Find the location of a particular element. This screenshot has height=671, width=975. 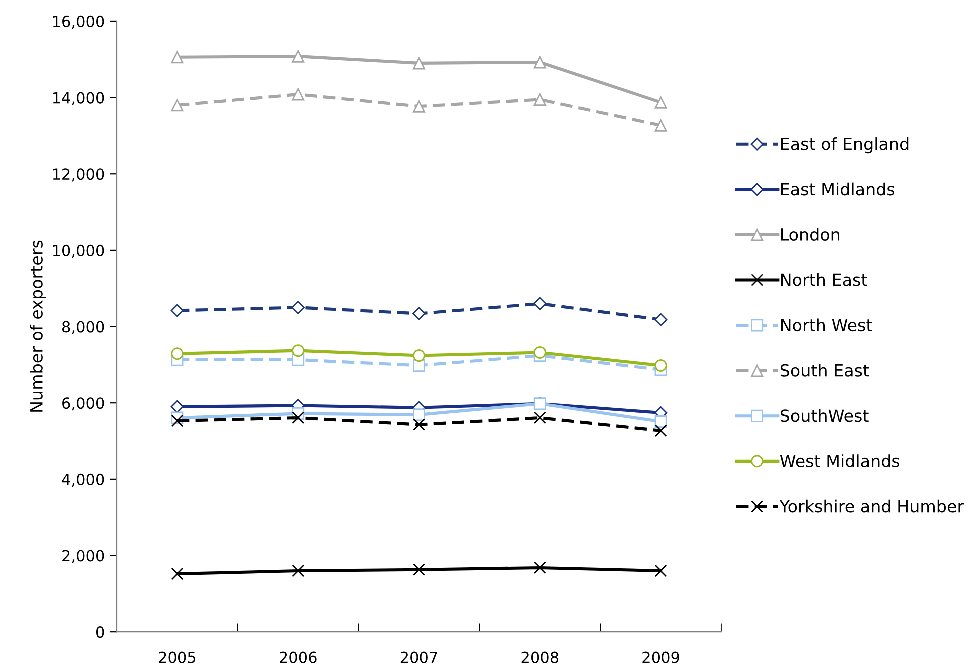

legend-label: East Midlands is located at coordinates (838, 189).